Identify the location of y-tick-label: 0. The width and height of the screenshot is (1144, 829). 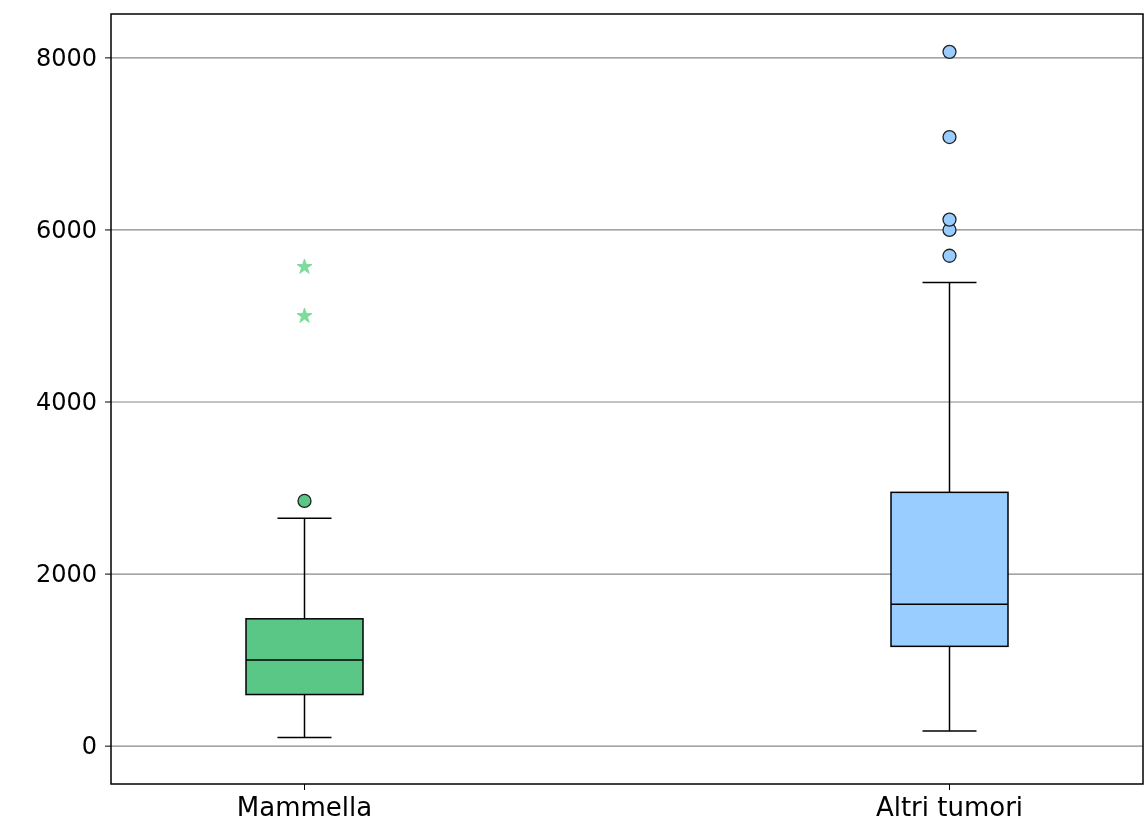
(89, 746).